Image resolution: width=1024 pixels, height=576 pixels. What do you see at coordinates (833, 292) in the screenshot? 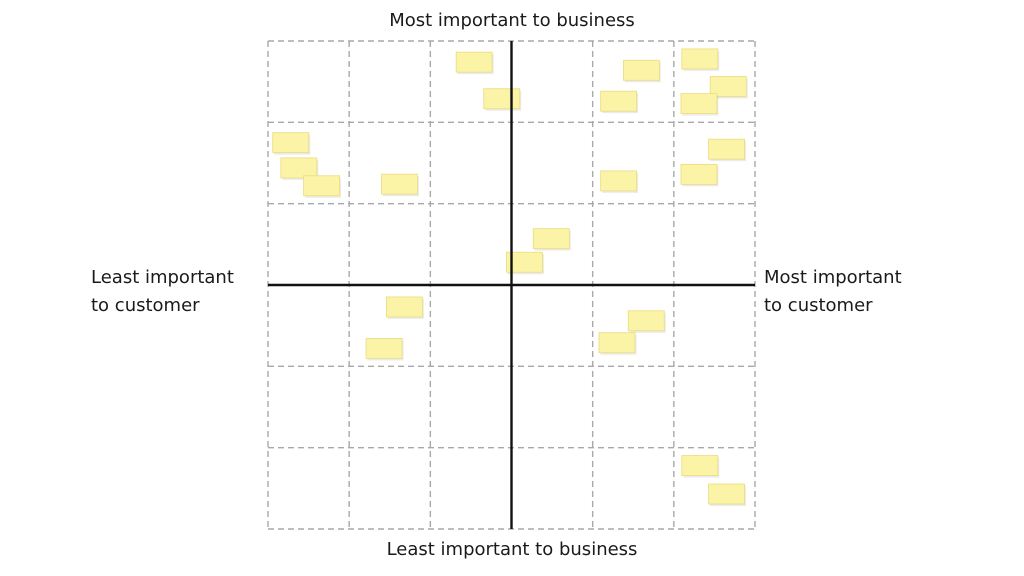
I see `axis-label-right: Most important to customer` at bounding box center [833, 292].